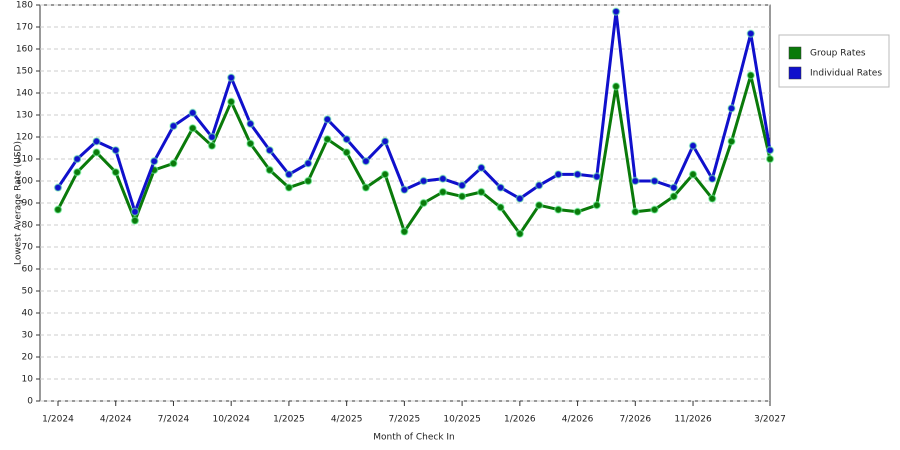 The height and width of the screenshot is (450, 900). Describe the element at coordinates (116, 420) in the screenshot. I see `x-tick-label: 4/2024` at that location.